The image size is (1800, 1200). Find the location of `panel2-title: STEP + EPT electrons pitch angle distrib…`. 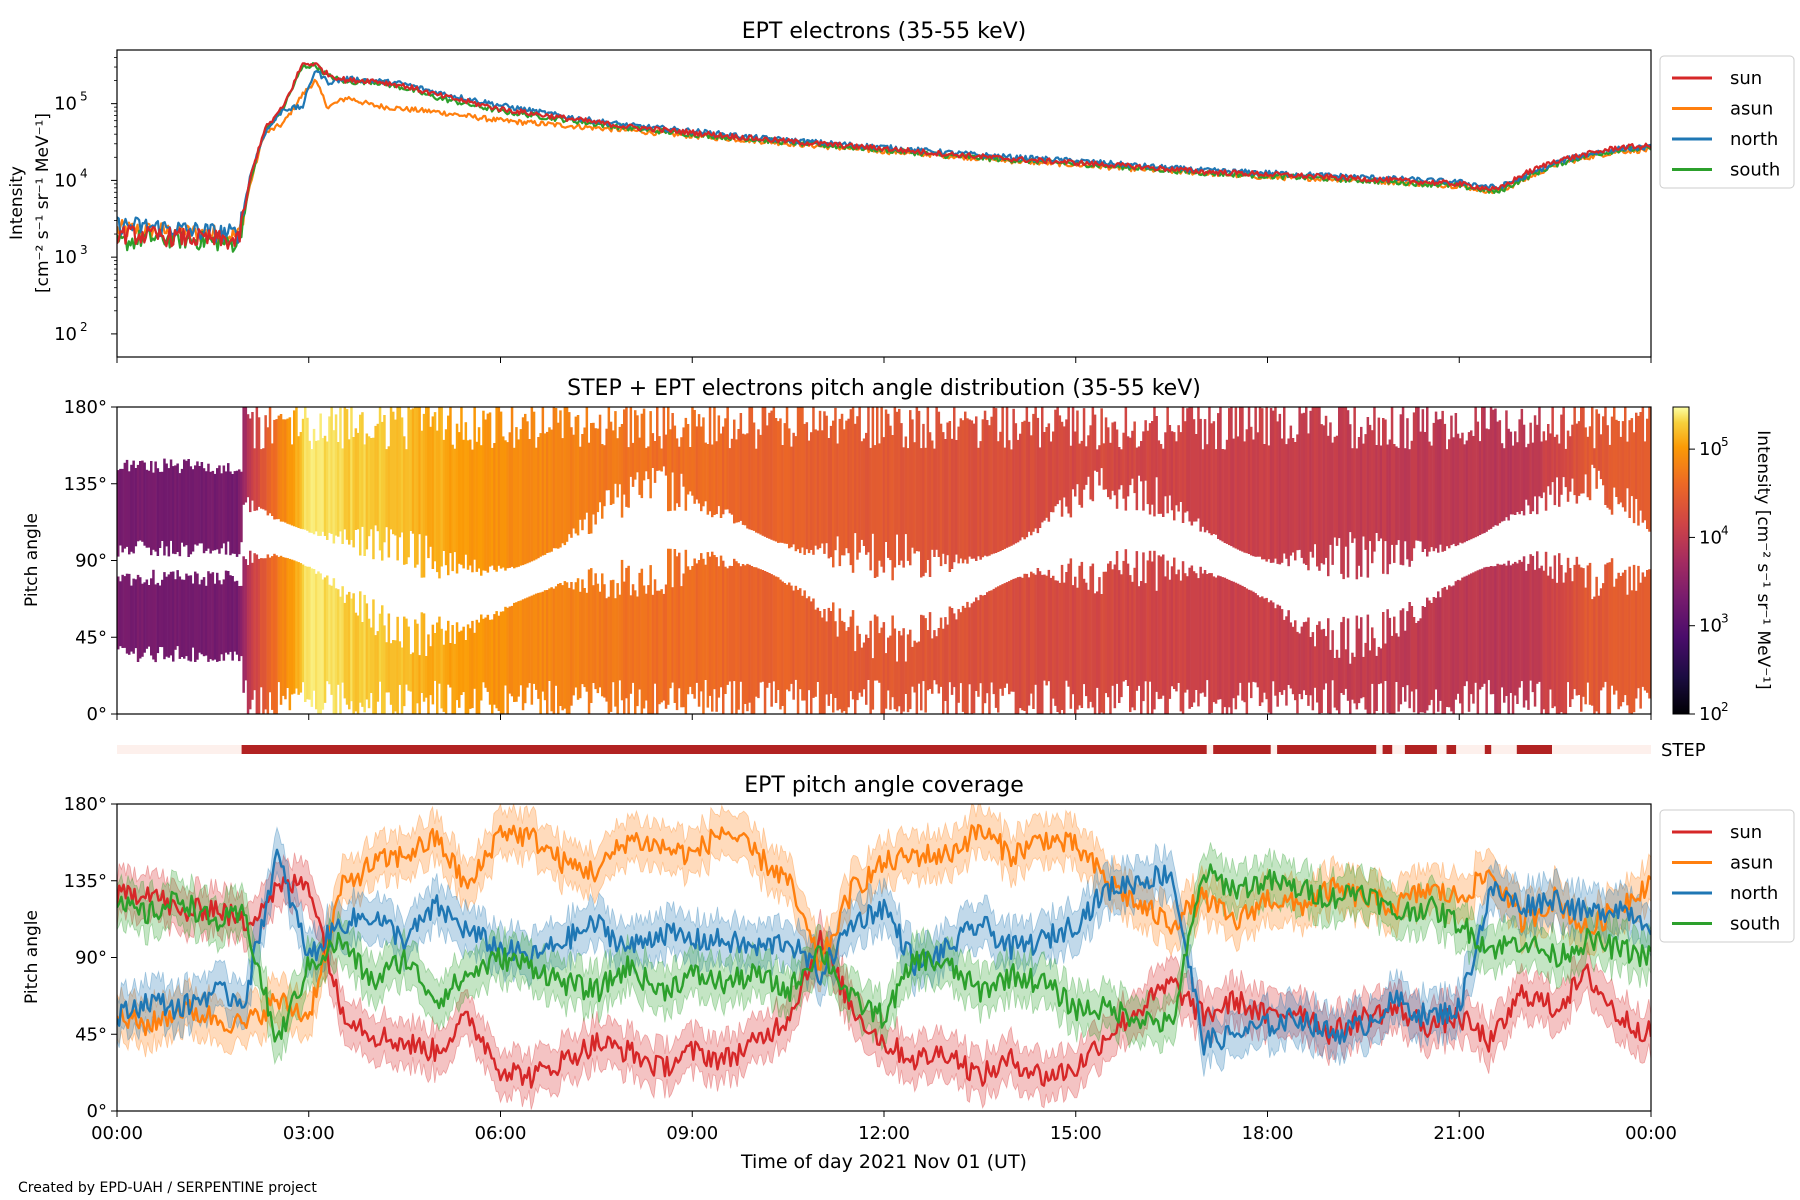

panel2-title: STEP + EPT electrons pitch angle distrib… is located at coordinates (884, 388).